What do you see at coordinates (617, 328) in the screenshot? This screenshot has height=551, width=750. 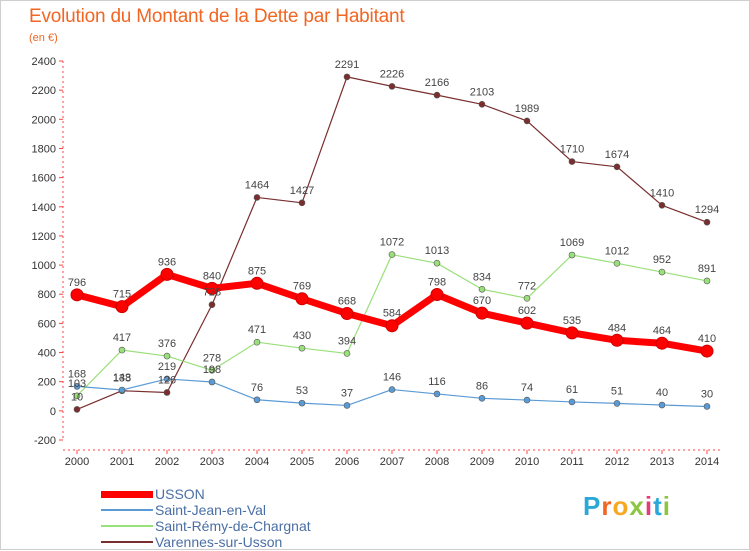 I see `data-label: 484` at bounding box center [617, 328].